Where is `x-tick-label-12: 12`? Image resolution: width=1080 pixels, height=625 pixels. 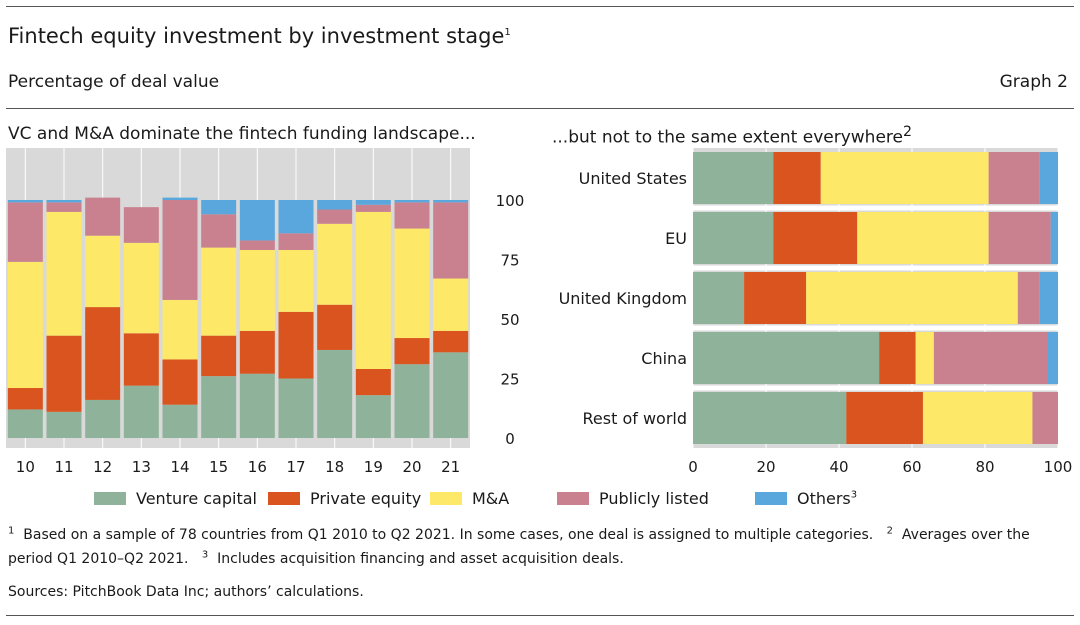
x-tick-label-12: 12 is located at coordinates (102, 467).